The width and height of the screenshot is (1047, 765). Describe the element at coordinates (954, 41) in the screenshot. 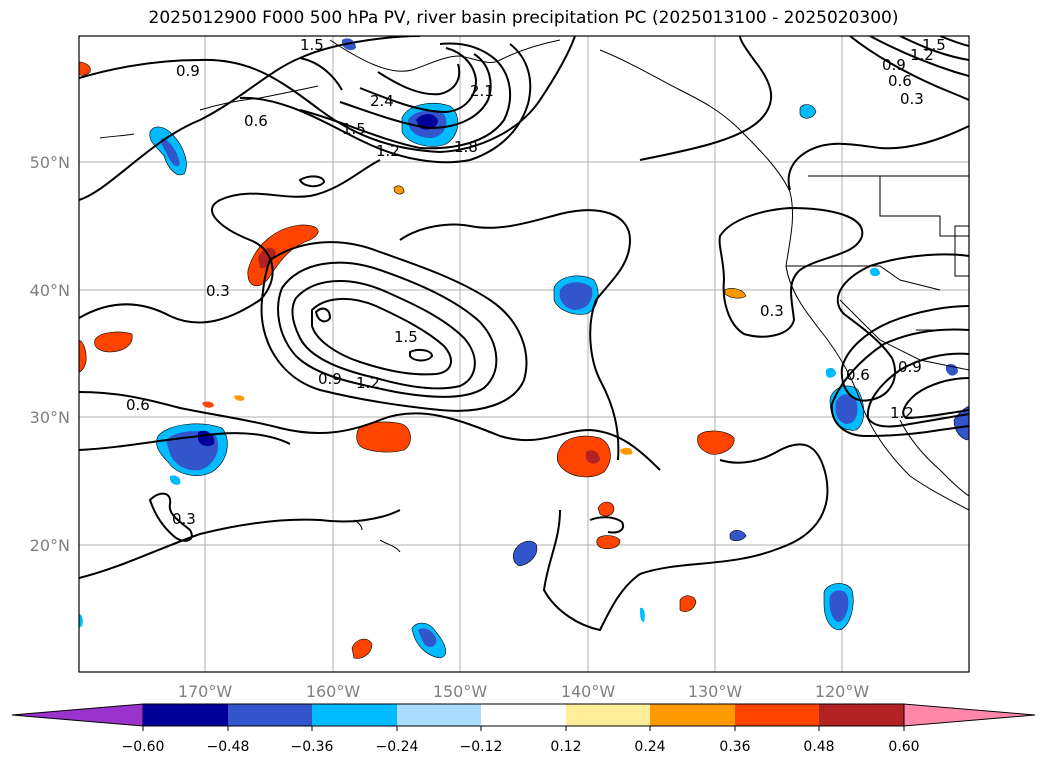

I see `pv-contour-1.5-northeast` at that location.